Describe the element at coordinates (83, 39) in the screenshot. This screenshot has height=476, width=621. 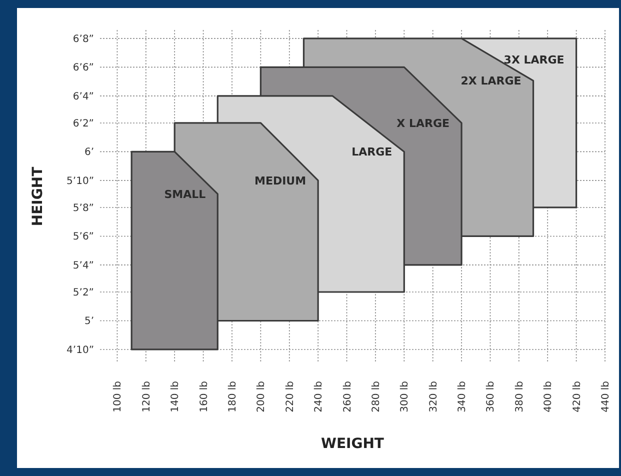
I see `y-tick-label: 6’8”` at that location.